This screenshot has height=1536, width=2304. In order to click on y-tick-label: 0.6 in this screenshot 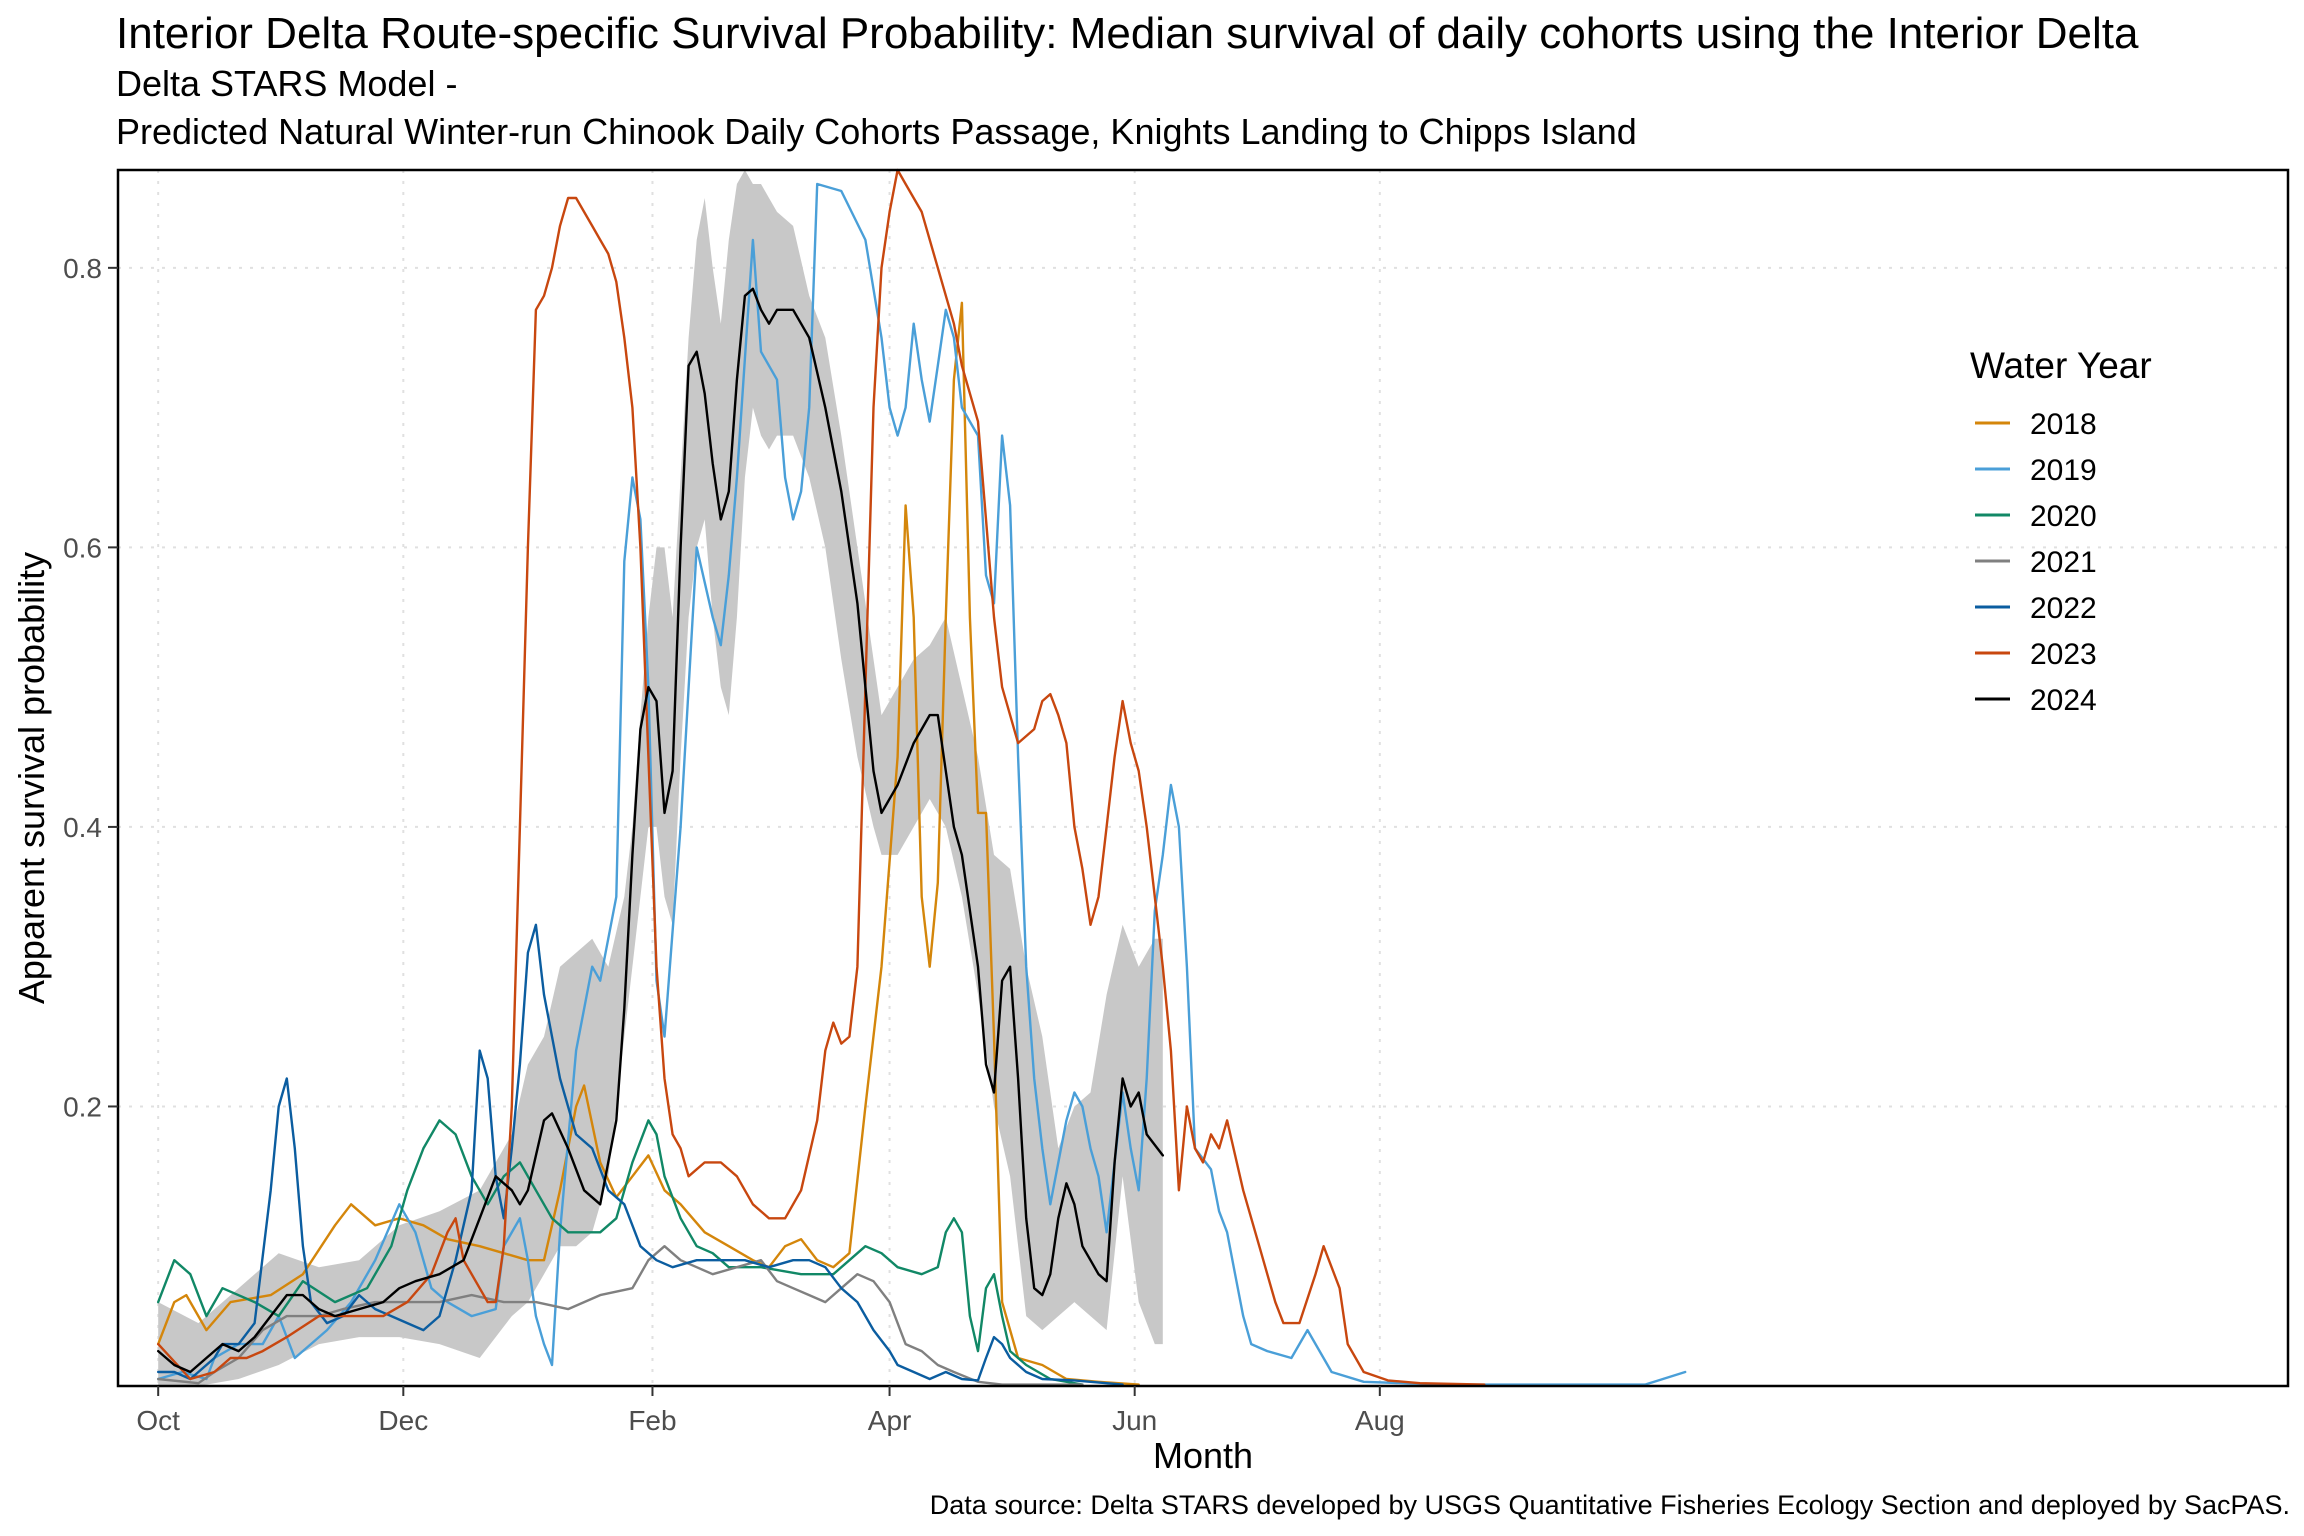, I will do `click(82, 547)`.